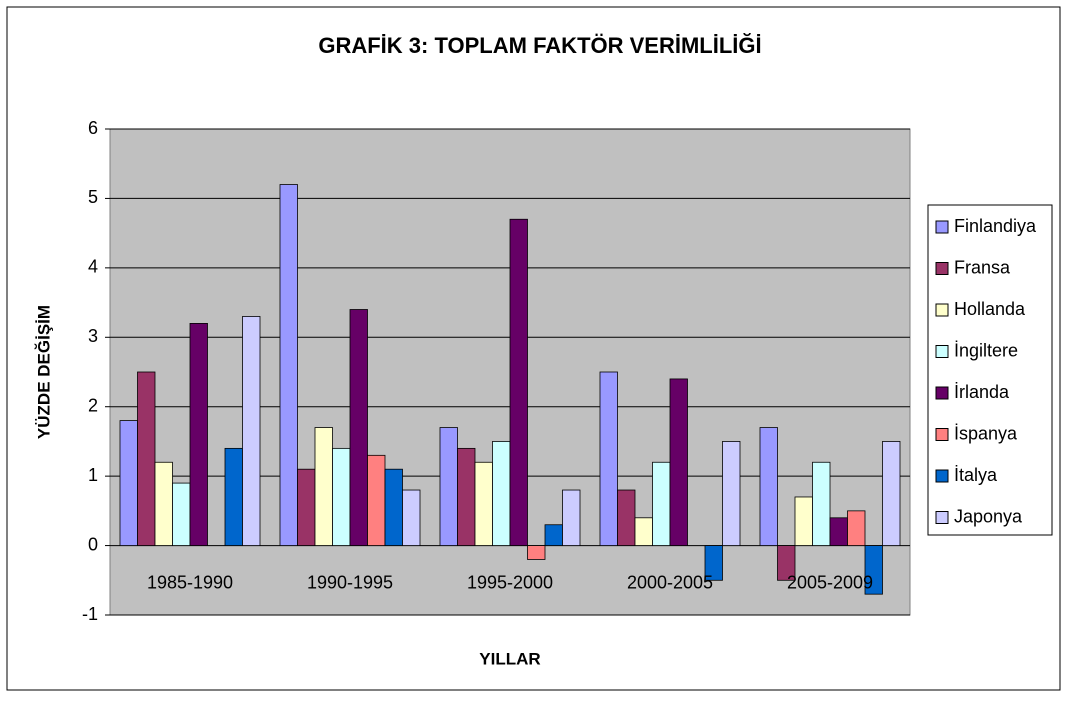 The width and height of the screenshot is (1067, 703). What do you see at coordinates (988, 516) in the screenshot?
I see `legend-label: Japonya` at bounding box center [988, 516].